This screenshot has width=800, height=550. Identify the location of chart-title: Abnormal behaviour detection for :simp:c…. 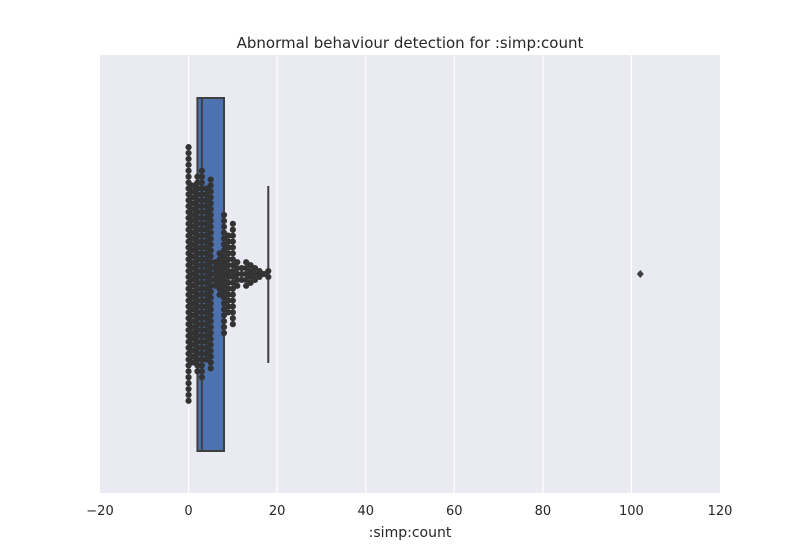
(410, 43).